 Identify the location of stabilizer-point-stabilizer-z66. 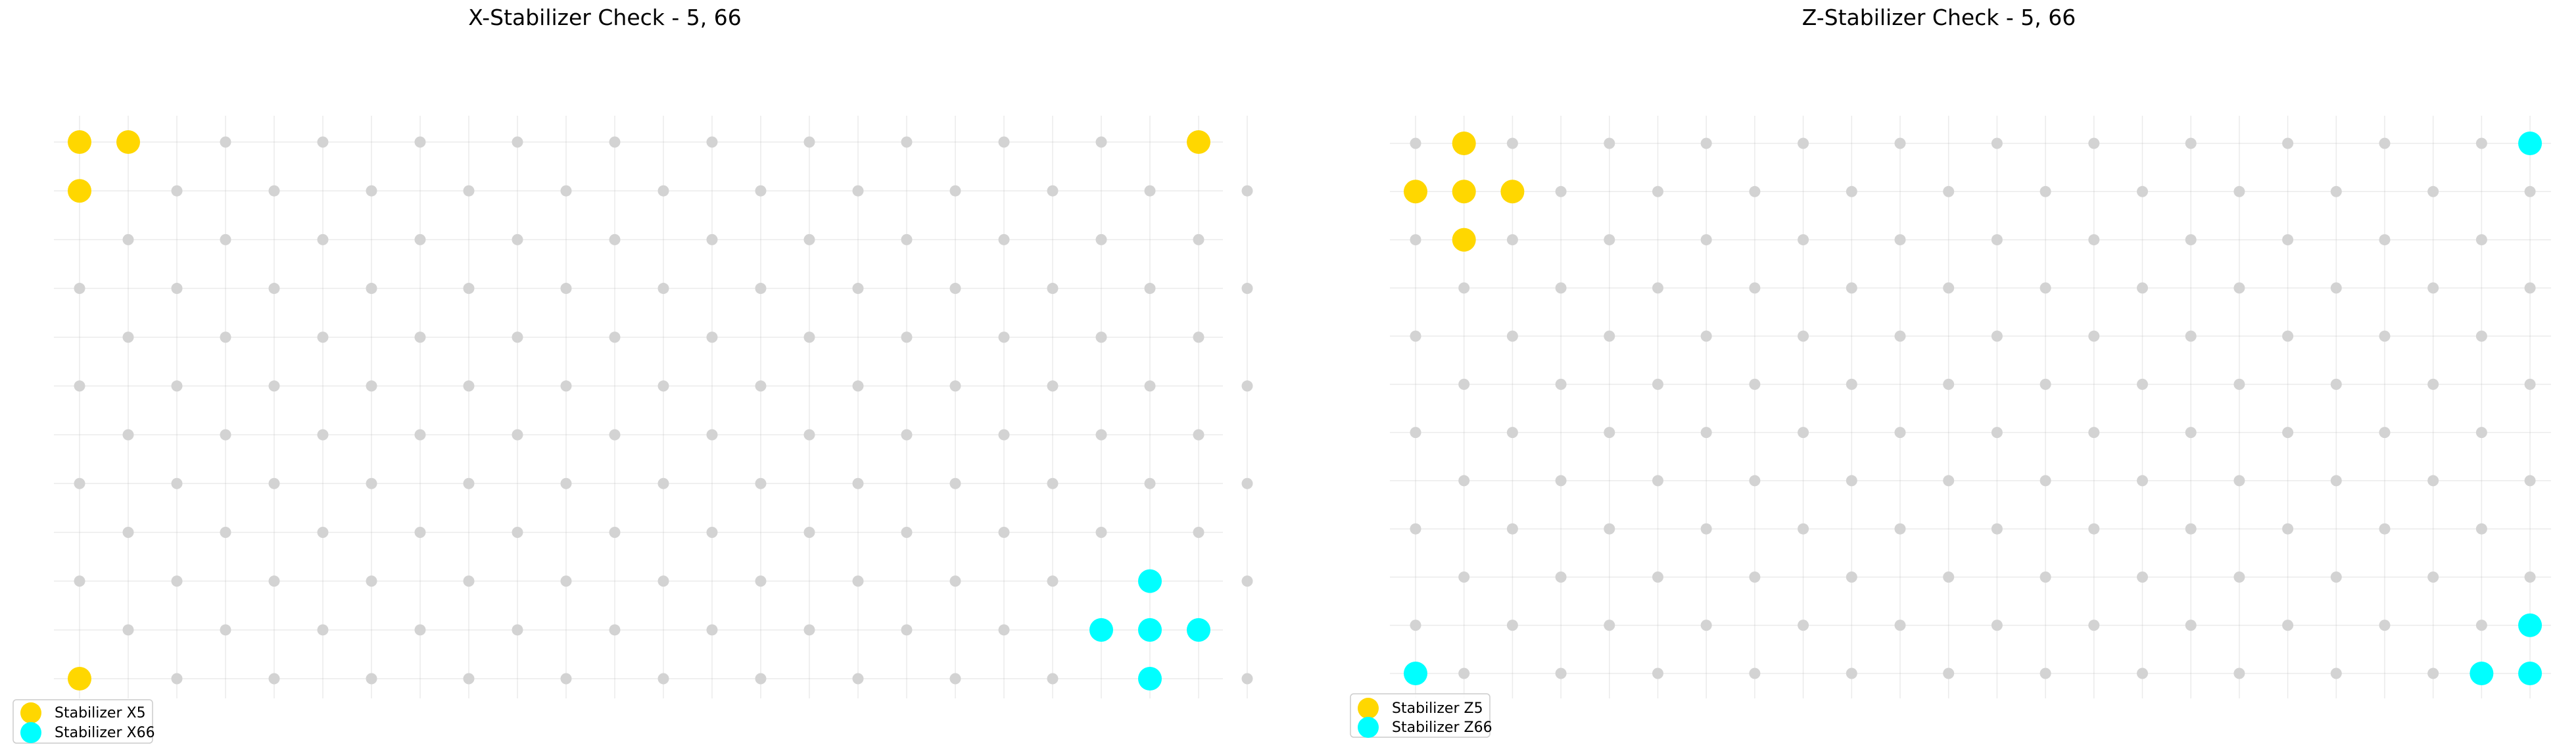
(2481, 673).